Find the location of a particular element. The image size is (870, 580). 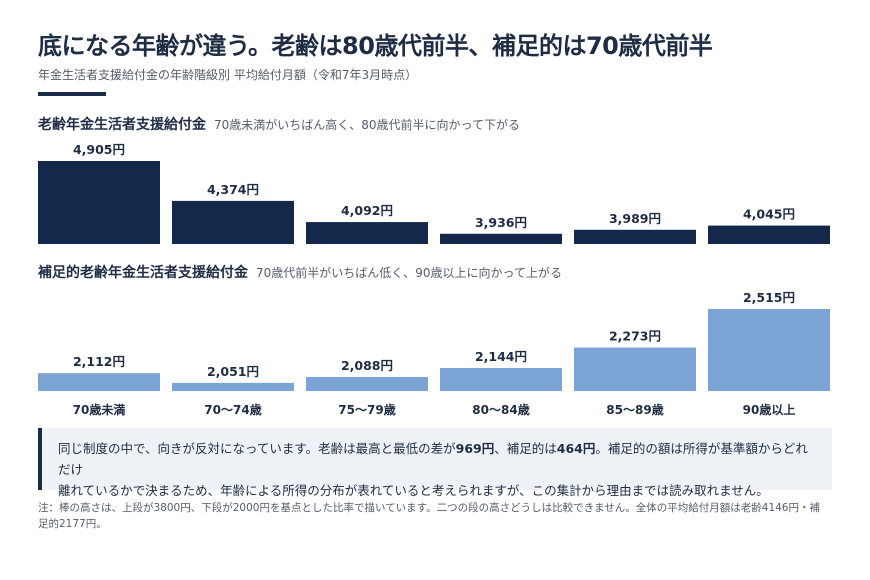

supplementary-value-label-2: 2,088円 is located at coordinates (367, 365).